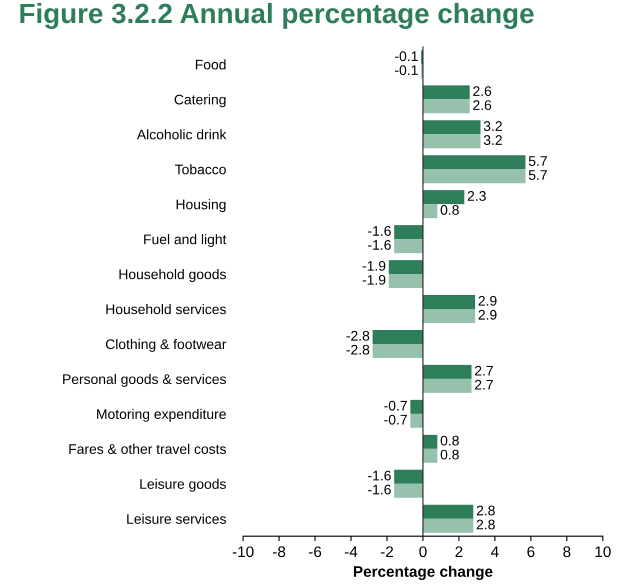 This screenshot has width=617, height=586. Describe the element at coordinates (387, 551) in the screenshot. I see `x-tick-label: -2` at that location.